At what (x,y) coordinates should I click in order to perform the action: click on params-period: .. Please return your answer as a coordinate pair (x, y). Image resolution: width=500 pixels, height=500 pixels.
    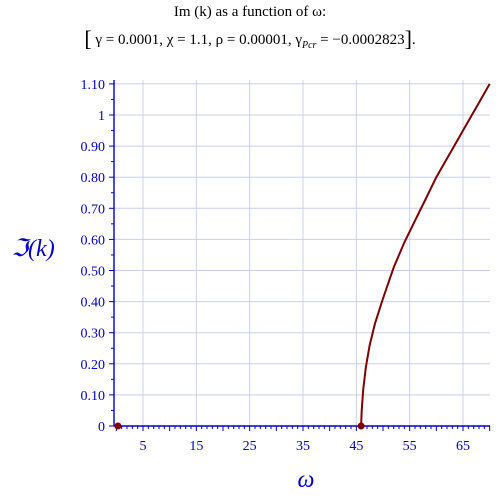
    Looking at the image, I should click on (413, 40).